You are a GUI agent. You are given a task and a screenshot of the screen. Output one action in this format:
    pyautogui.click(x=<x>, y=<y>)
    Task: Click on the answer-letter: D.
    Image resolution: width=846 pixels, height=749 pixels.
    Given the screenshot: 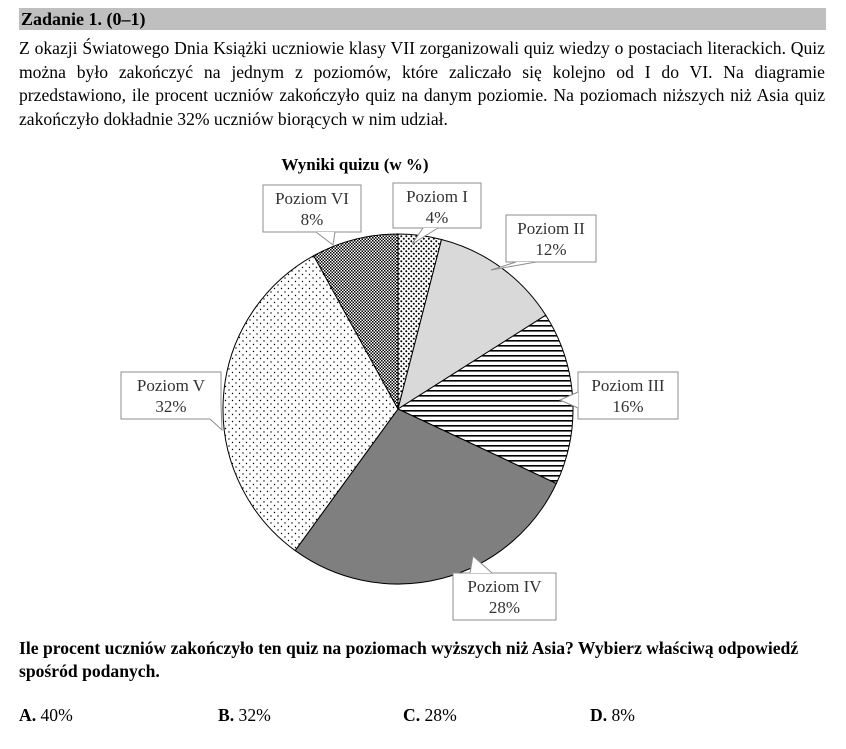 What is the action you would take?
    pyautogui.click(x=599, y=715)
    